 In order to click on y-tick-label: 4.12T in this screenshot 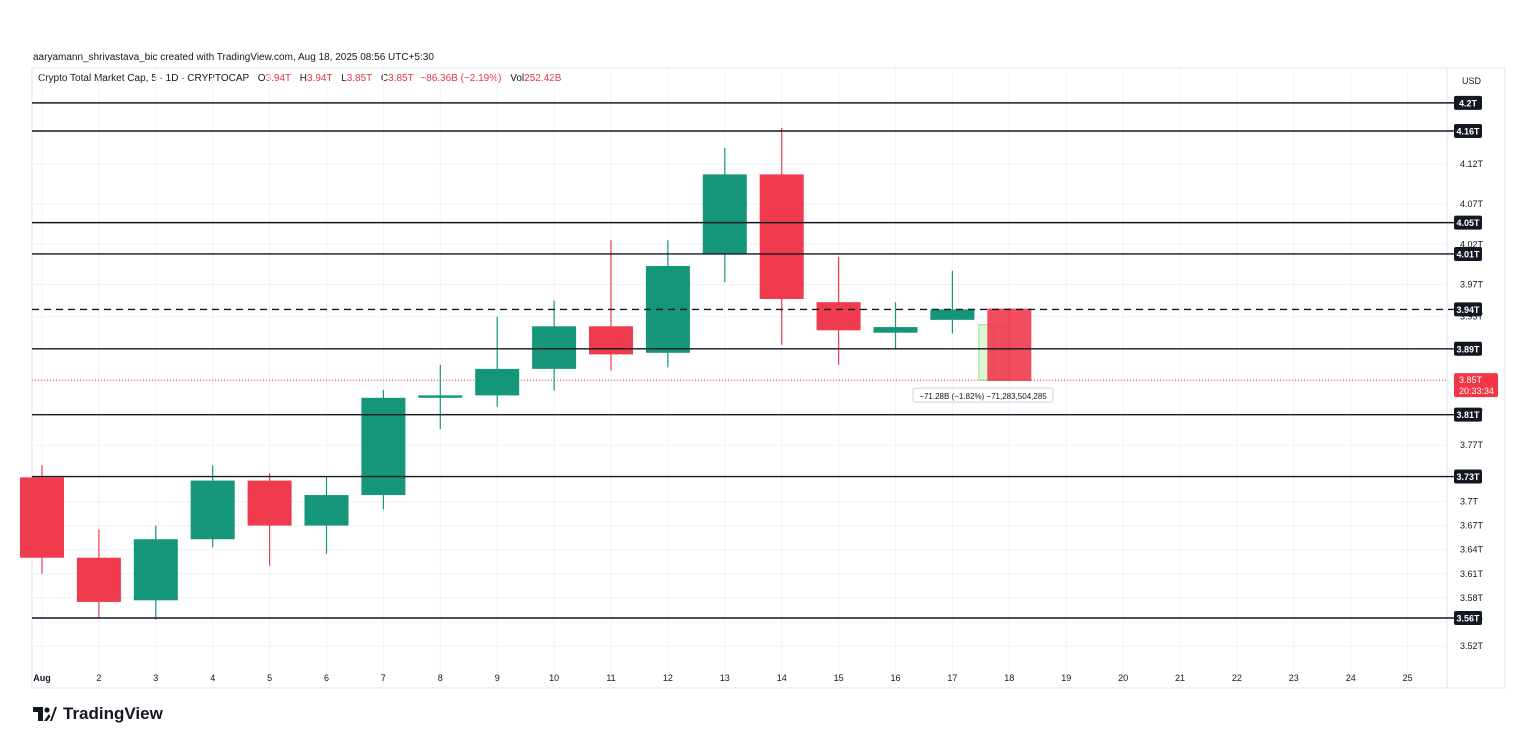, I will do `click(1472, 164)`.